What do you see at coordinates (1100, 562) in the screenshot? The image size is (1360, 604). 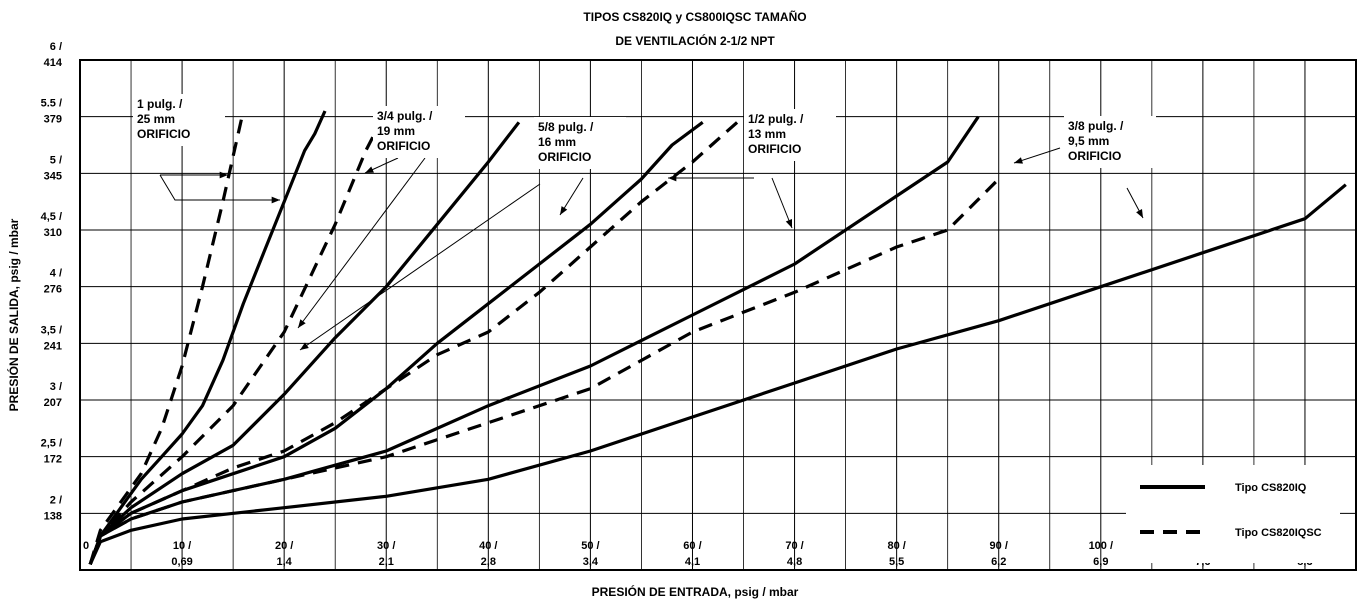 I see `x-tick-label: 6,9` at bounding box center [1100, 562].